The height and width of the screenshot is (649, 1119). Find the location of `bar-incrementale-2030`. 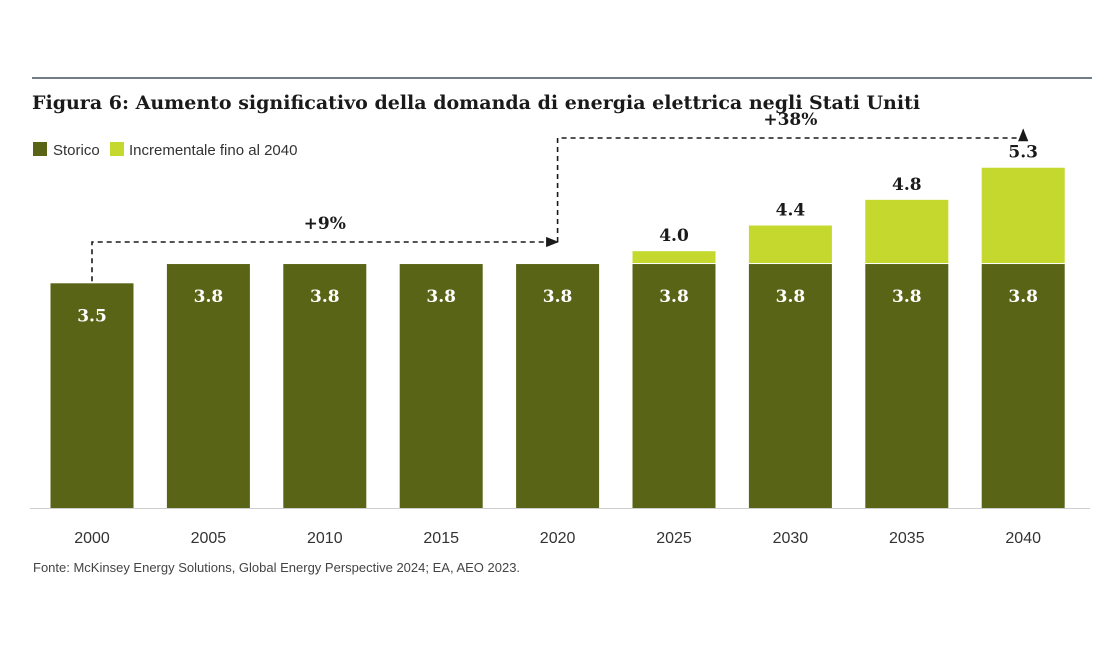

bar-incrementale-2030 is located at coordinates (790, 244).